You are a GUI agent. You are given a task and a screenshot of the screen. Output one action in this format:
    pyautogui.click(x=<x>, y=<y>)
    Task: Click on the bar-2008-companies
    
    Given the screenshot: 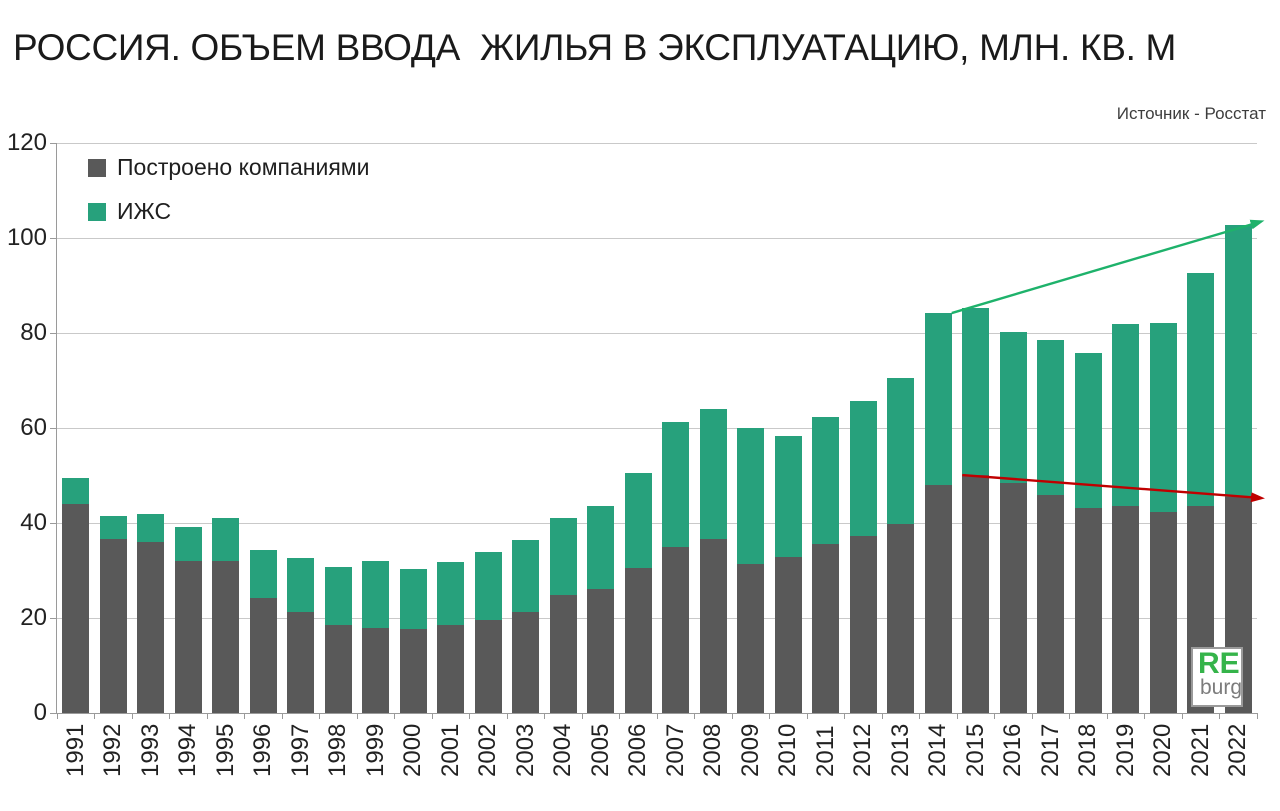 What is the action you would take?
    pyautogui.click(x=713, y=625)
    